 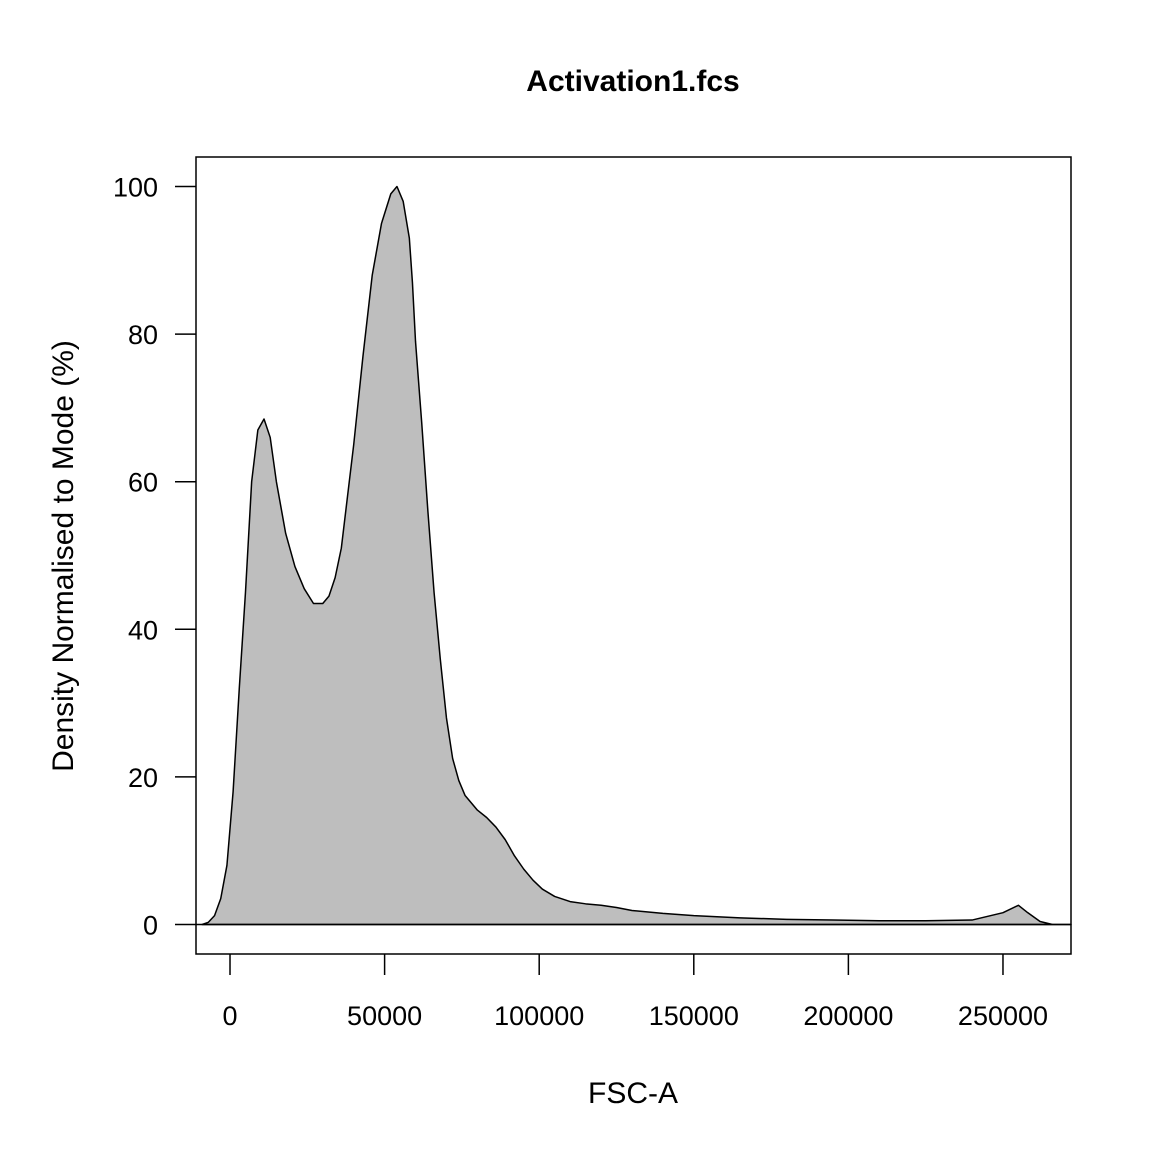 I want to click on y-tick-label: 40, so click(x=143, y=630).